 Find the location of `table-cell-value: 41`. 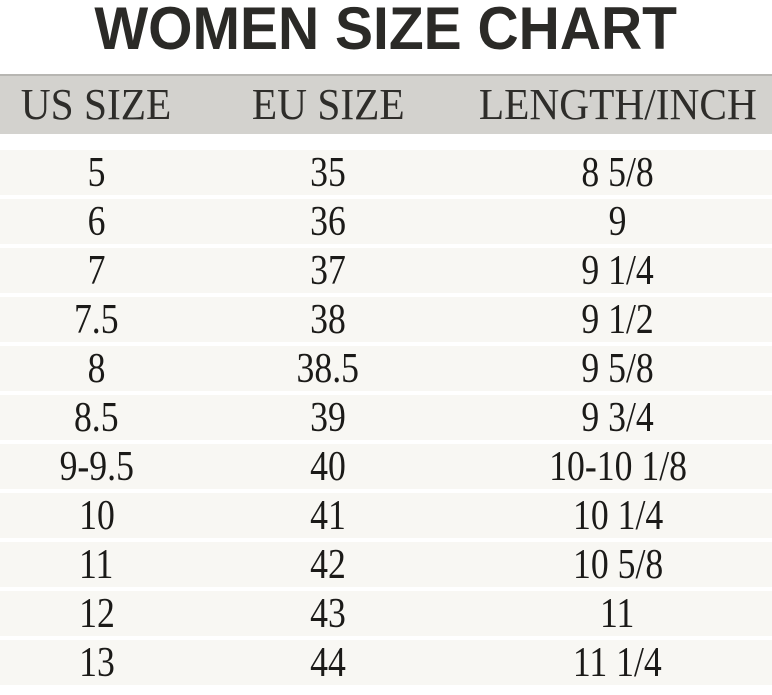

table-cell-value: 41 is located at coordinates (328, 515).